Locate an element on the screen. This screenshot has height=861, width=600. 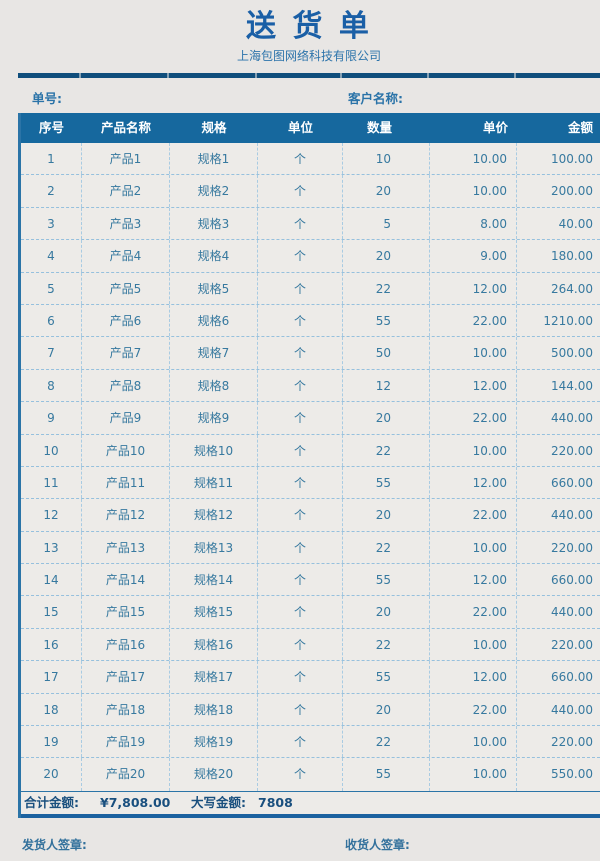
table-row: 11 产品11 规格11 个 55 12.00 660.00 is located at coordinates (310, 483).